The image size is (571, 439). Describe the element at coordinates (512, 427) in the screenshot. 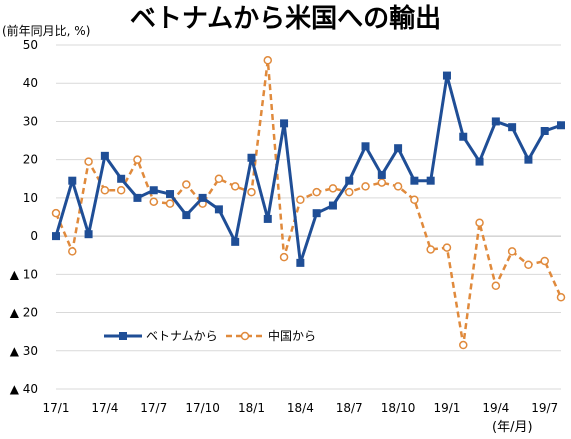

I see `x-axis-unit-label: (年/月)` at that location.